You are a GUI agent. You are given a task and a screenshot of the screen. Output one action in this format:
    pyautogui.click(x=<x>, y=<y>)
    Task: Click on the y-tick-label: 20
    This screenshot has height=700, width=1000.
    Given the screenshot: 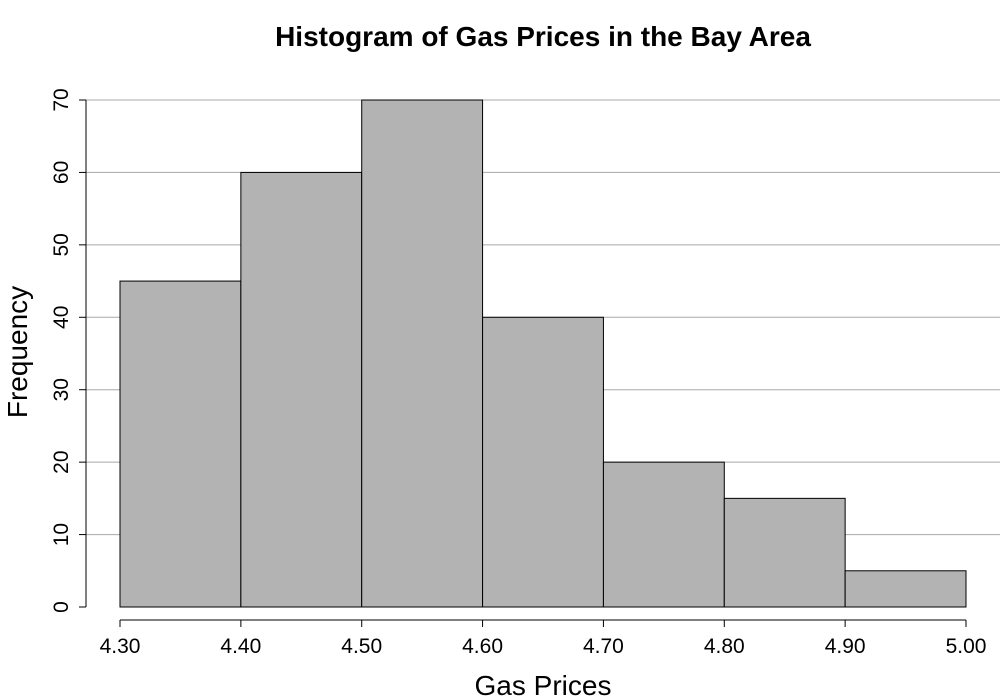 What is the action you would take?
    pyautogui.click(x=61, y=461)
    